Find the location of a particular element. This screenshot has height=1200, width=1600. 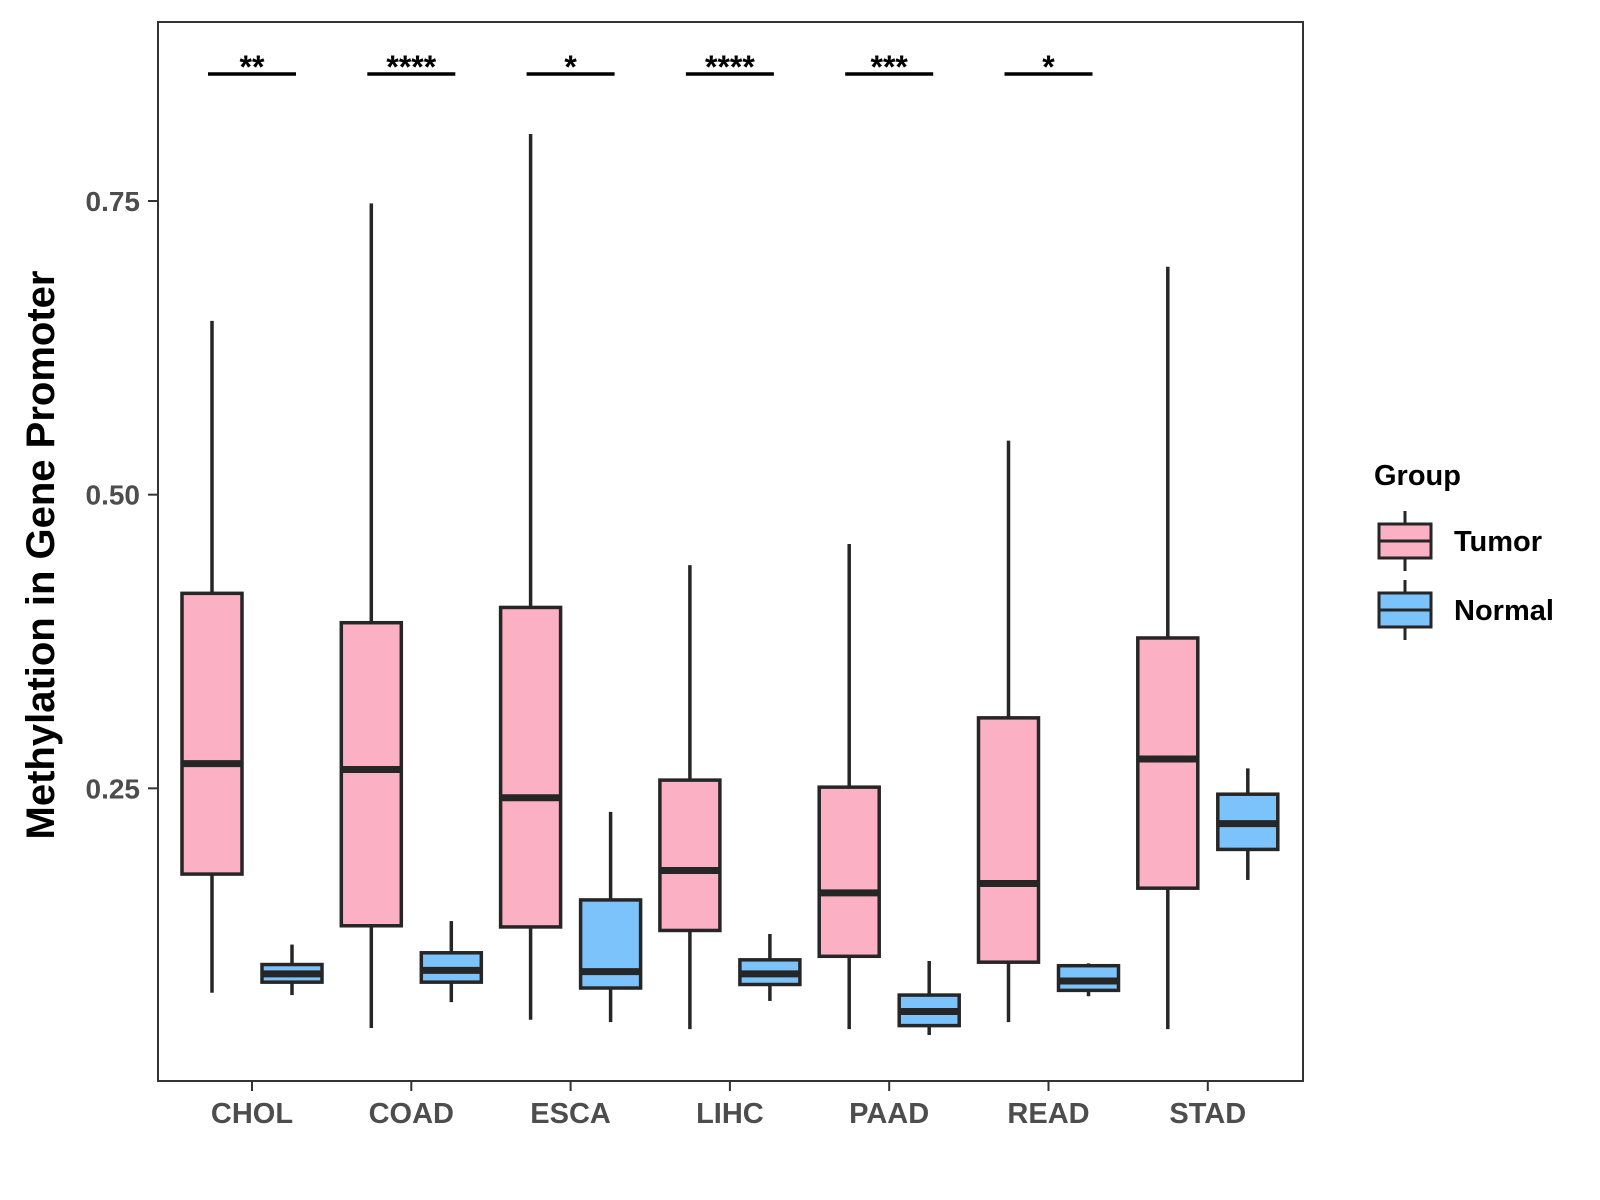

tumor-box-read is located at coordinates (1008, 731).